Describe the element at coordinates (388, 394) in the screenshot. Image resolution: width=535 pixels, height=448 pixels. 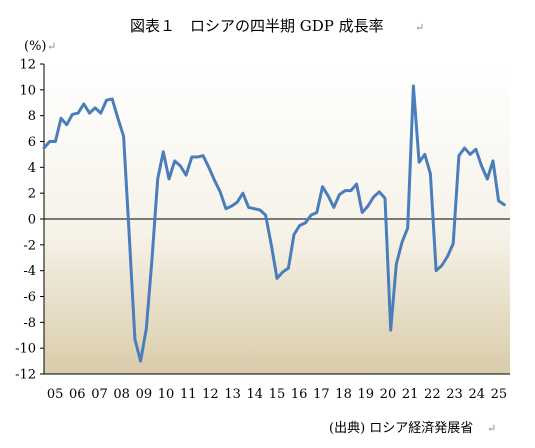
I see `x-tick-label: 20` at that location.